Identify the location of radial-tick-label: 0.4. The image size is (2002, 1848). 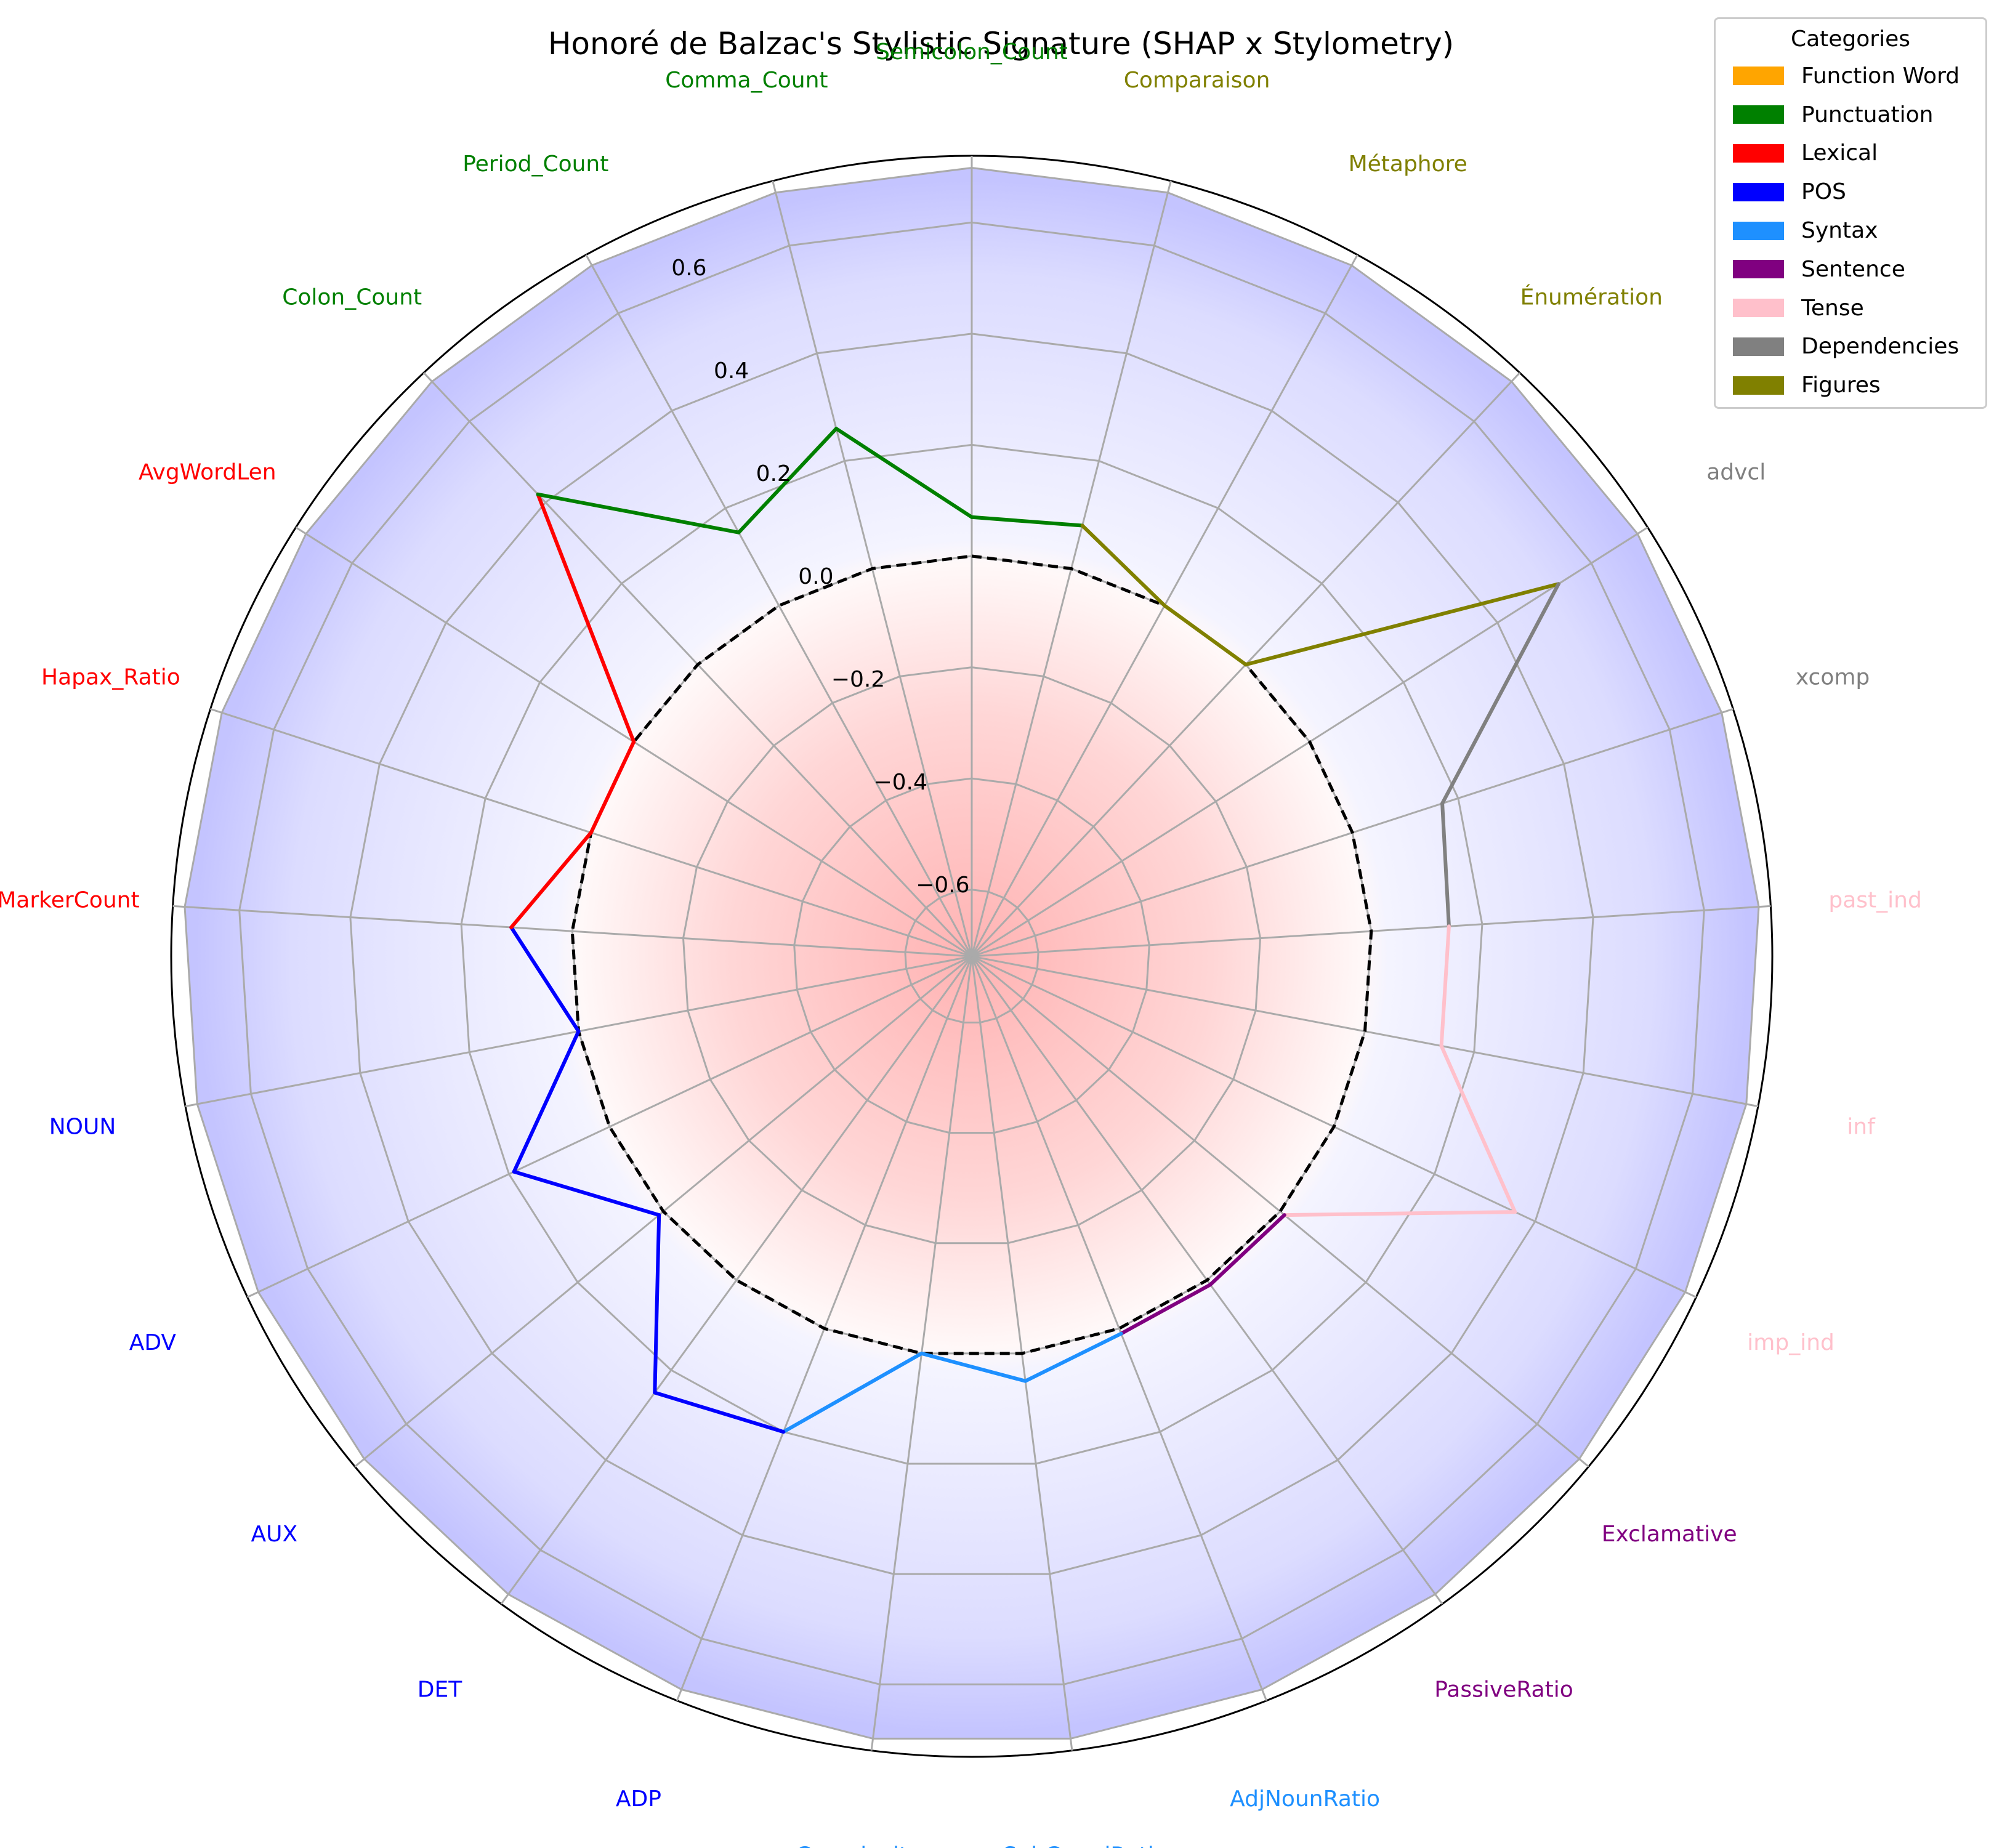
(731, 371).